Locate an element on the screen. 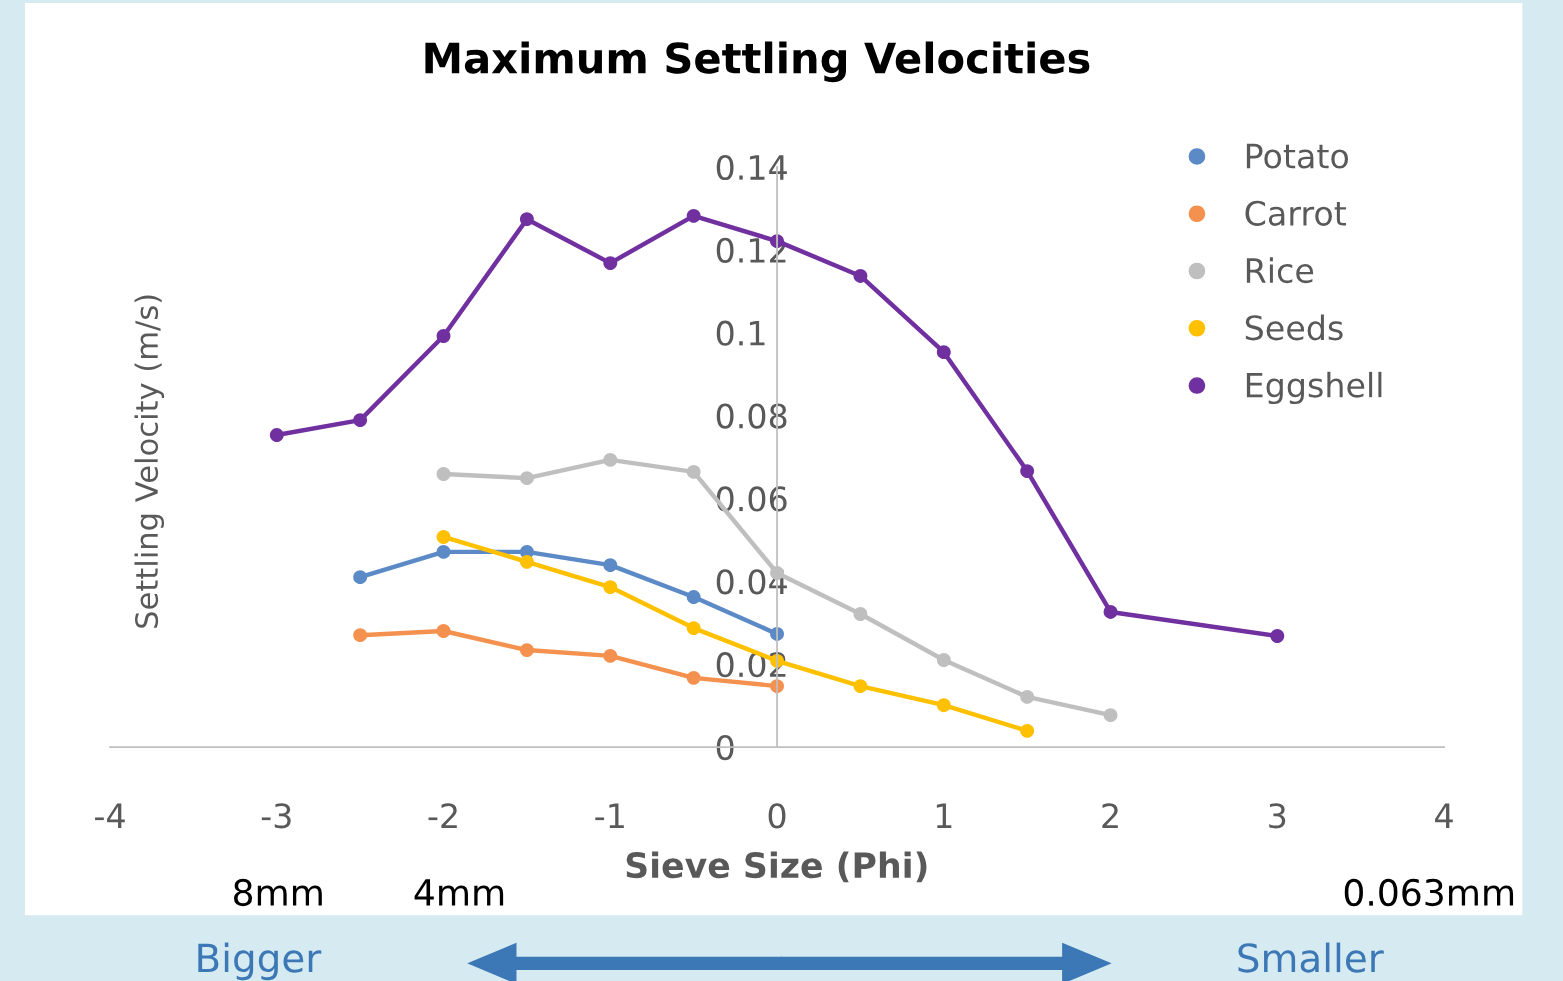  legend-label: Seeds is located at coordinates (1294, 327).